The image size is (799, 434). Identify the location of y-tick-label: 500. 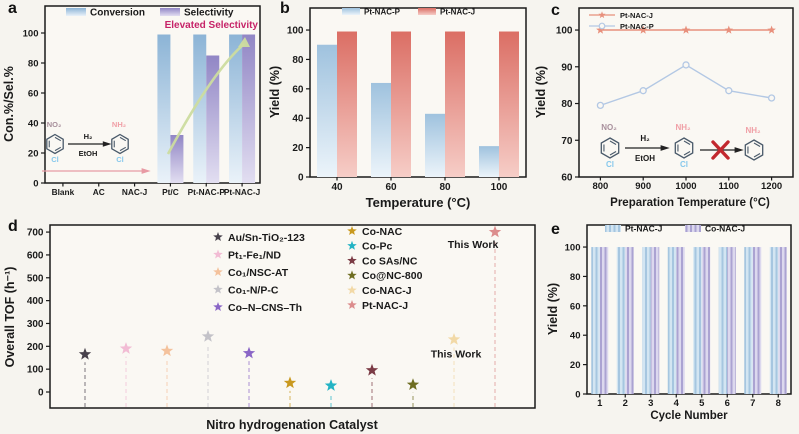
(35, 278).